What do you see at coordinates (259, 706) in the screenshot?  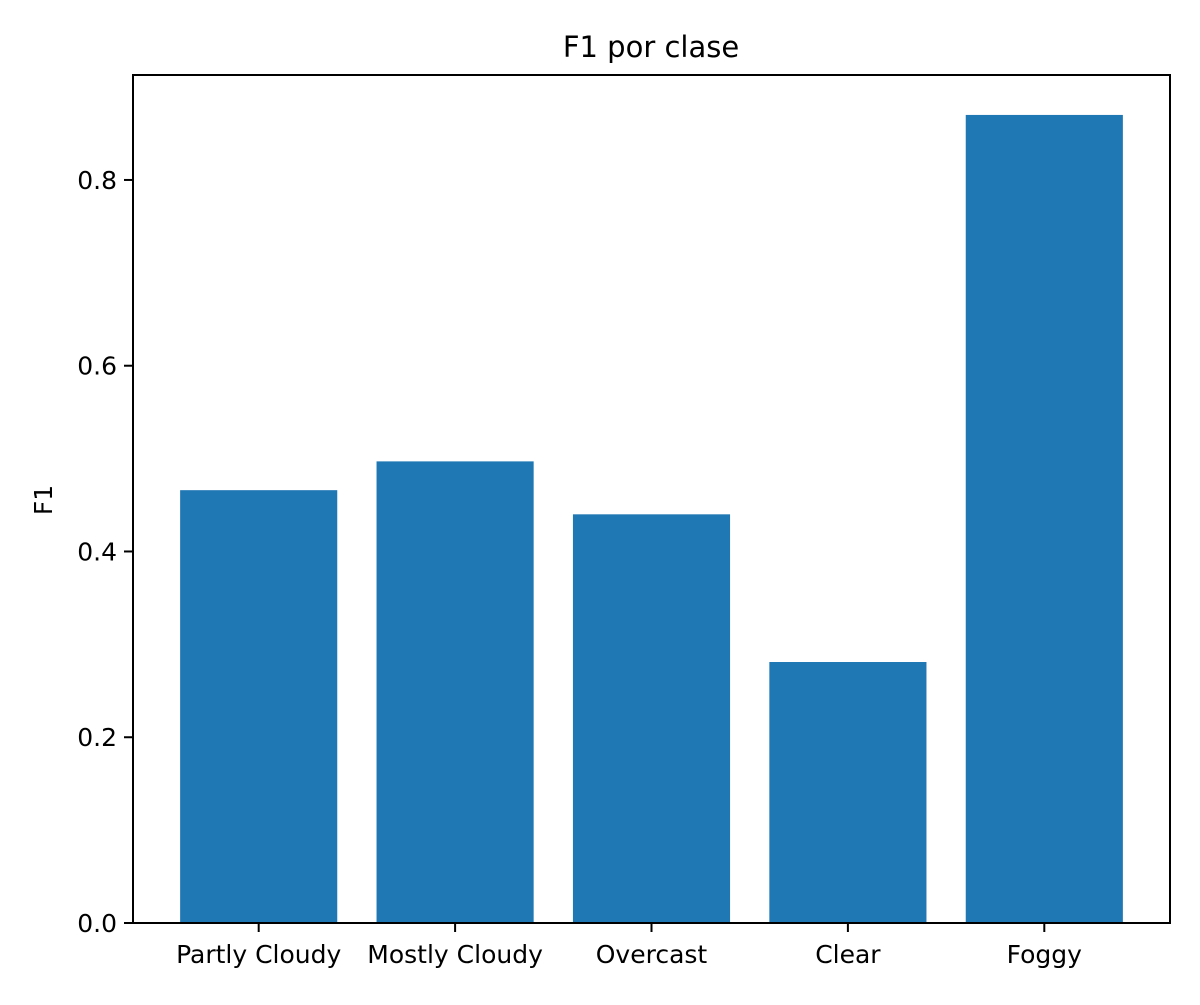 I see `bar-partly-cloudy` at bounding box center [259, 706].